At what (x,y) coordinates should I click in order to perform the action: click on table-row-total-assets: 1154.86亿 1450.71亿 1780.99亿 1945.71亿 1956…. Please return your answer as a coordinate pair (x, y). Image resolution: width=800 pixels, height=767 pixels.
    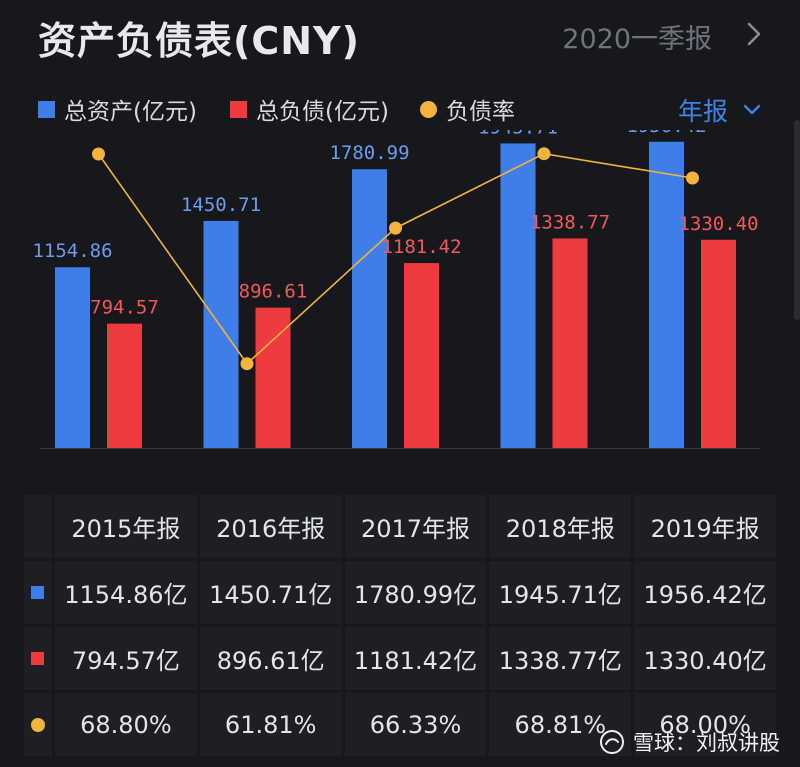
    Looking at the image, I should click on (400, 594).